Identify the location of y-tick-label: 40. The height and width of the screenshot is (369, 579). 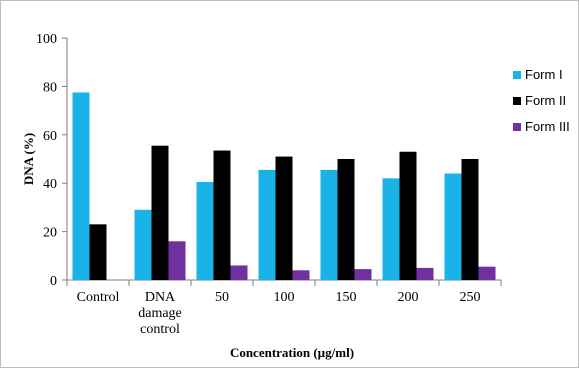
(50, 184).